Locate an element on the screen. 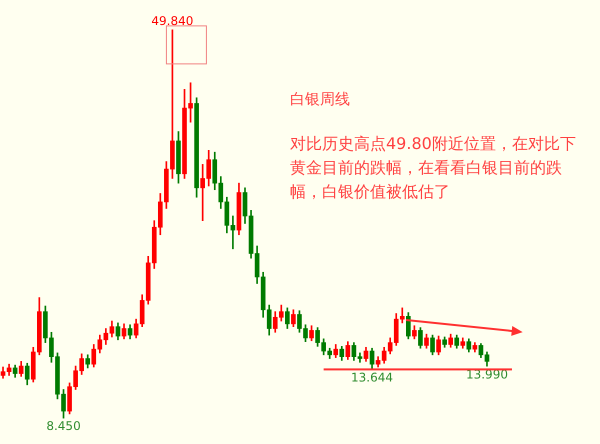 The image size is (600, 444). annotation: 13.990 is located at coordinates (487, 374).